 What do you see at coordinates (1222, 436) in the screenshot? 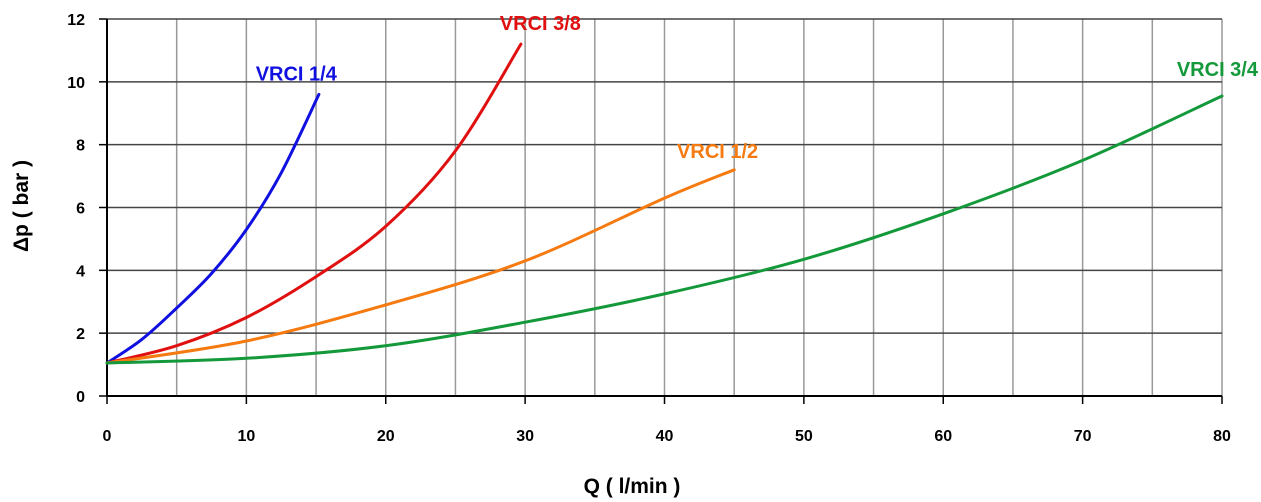
I see `x-tick-label: 80` at bounding box center [1222, 436].